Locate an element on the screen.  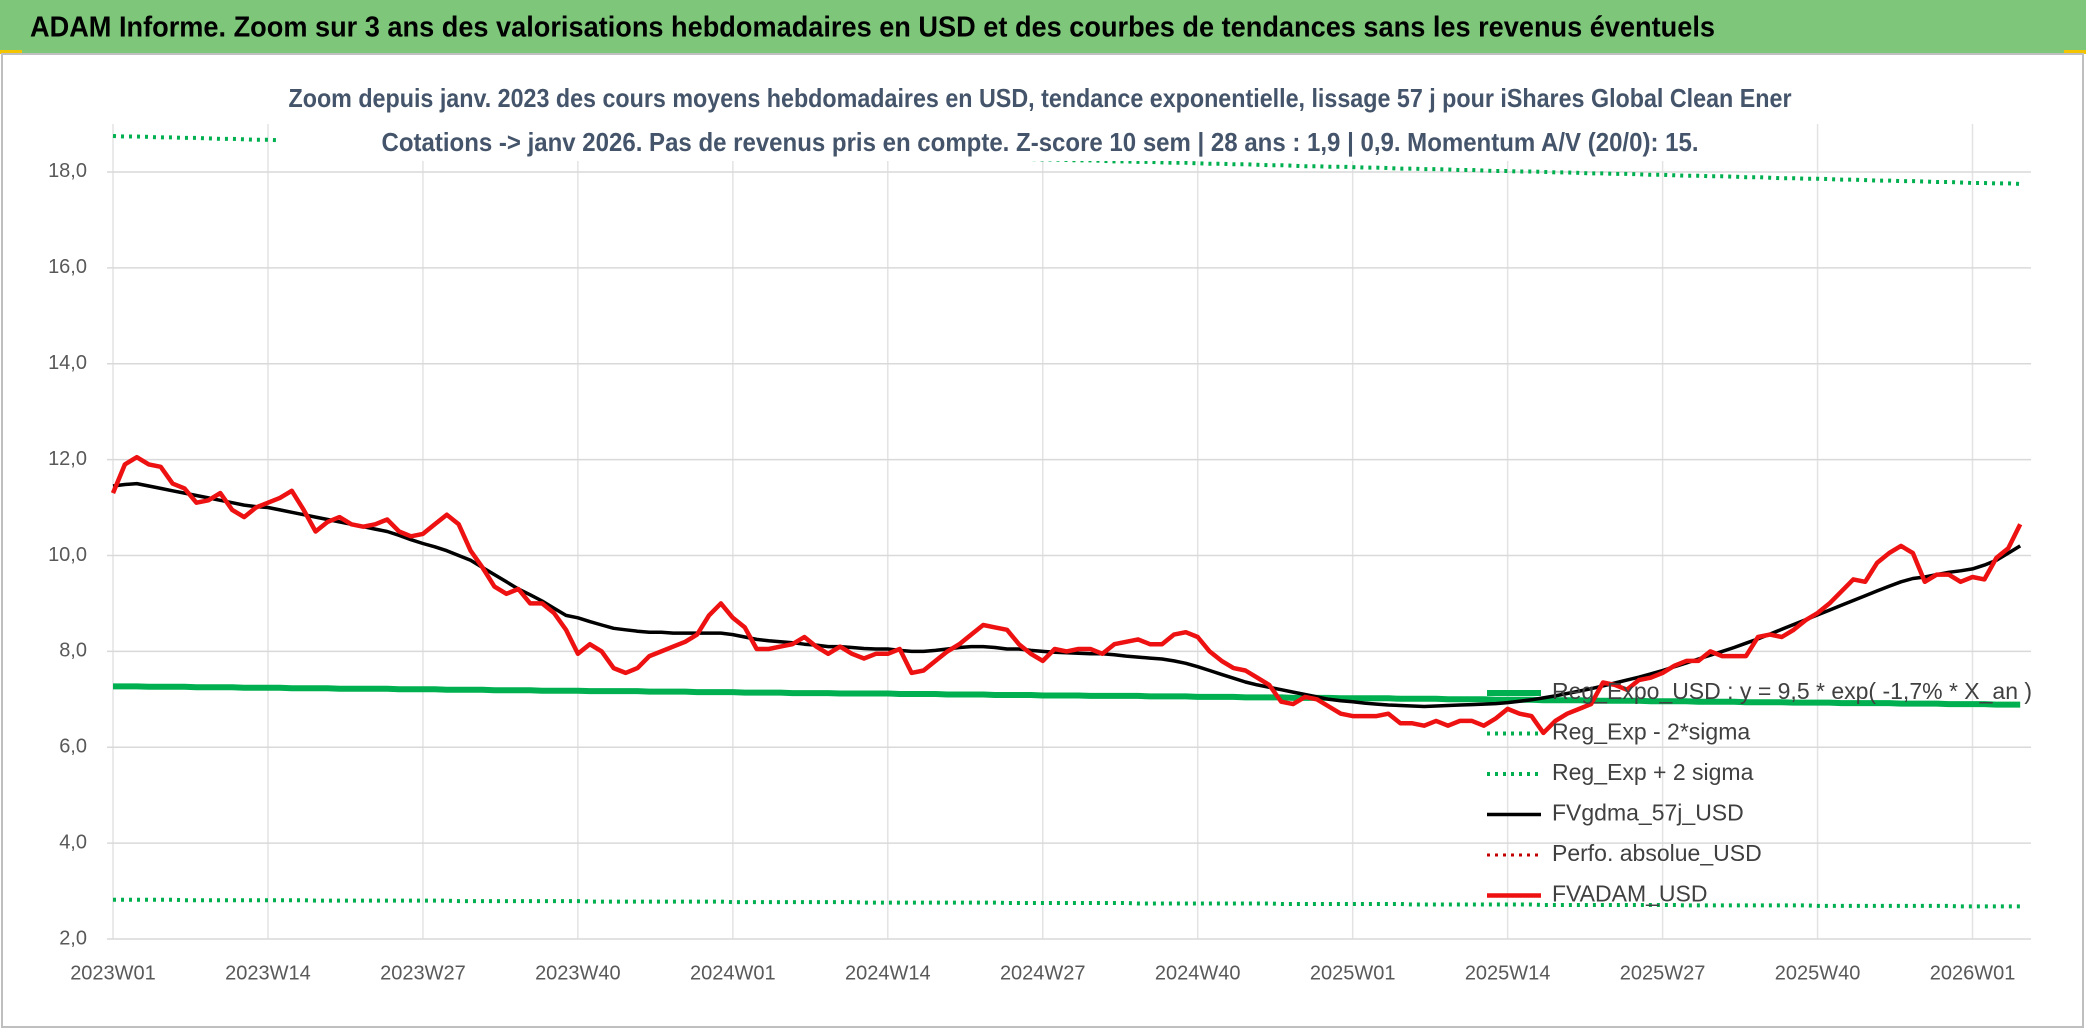
legend-label: Reg_Exp + 2 sigma is located at coordinates (1653, 772).